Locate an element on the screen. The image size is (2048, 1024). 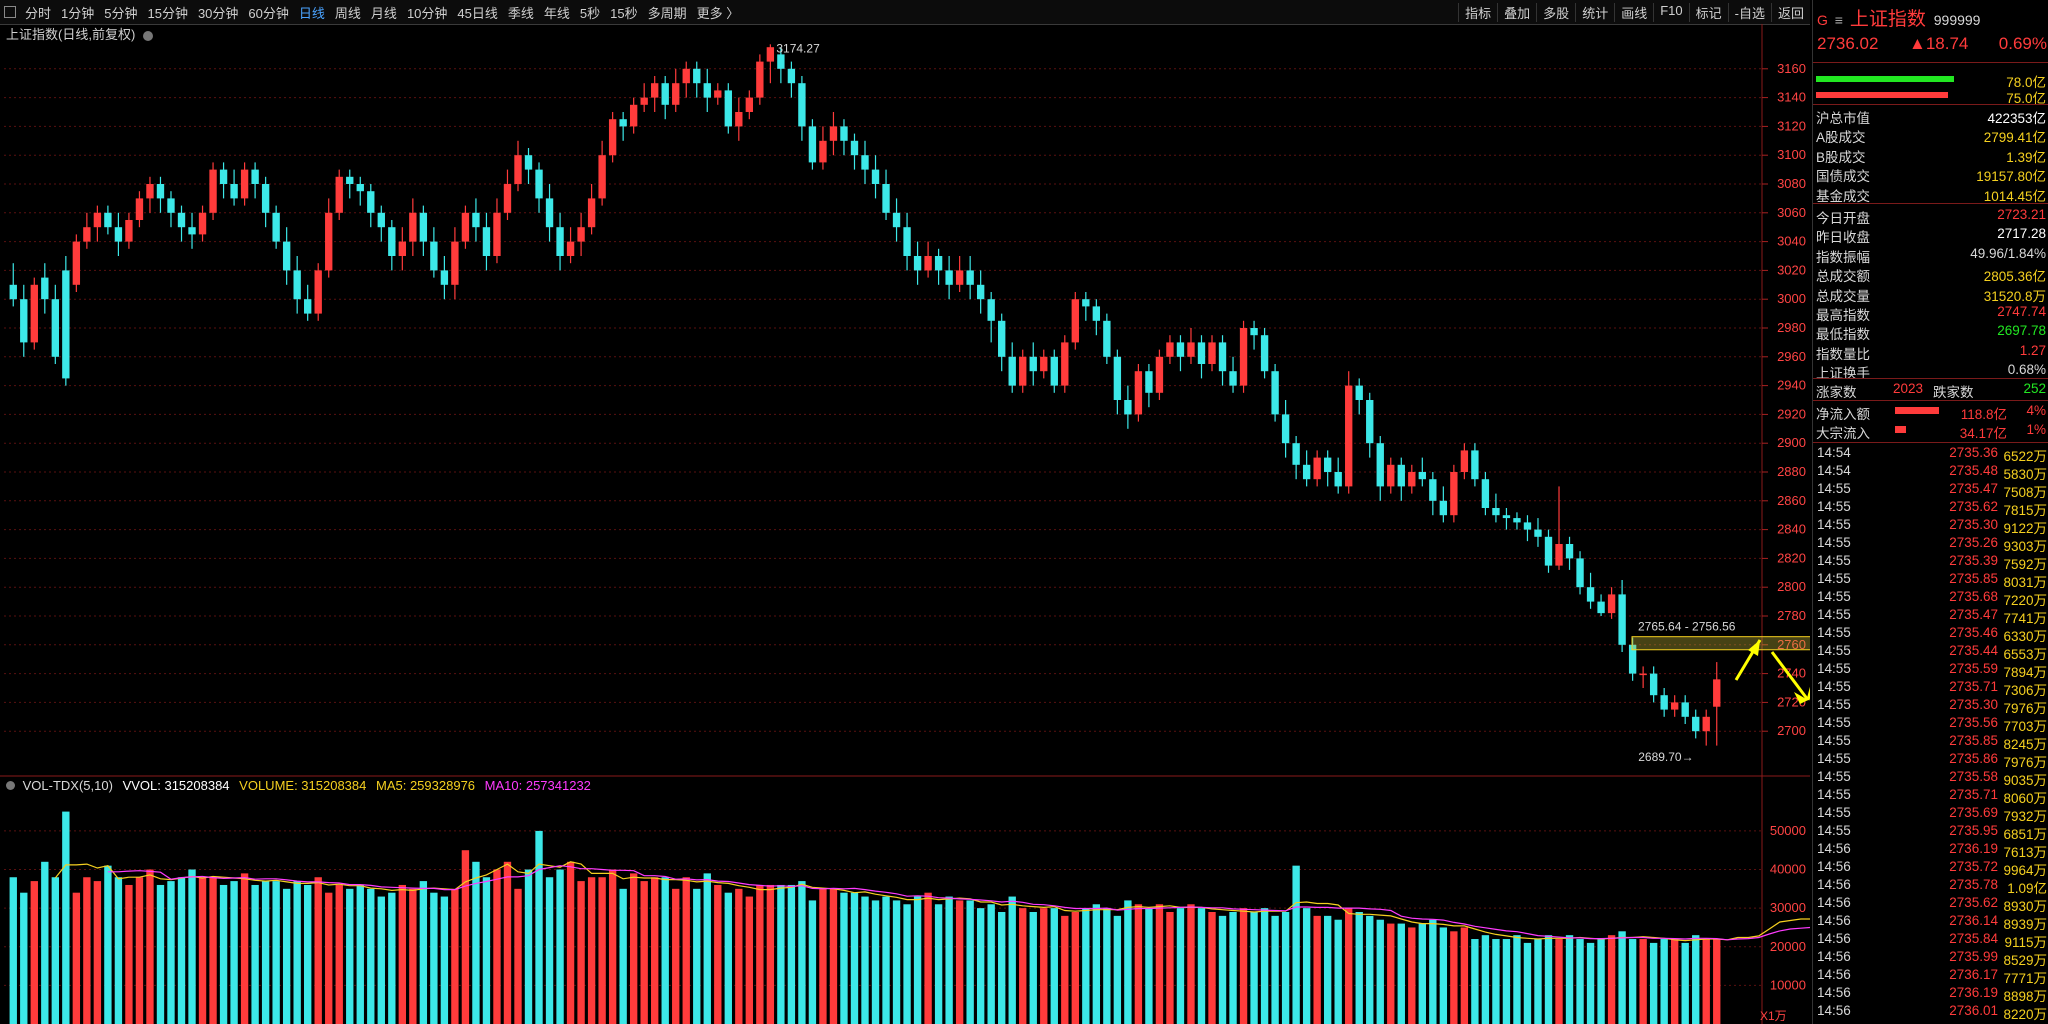
tick-price: 2736.19 is located at coordinates (1973, 848).